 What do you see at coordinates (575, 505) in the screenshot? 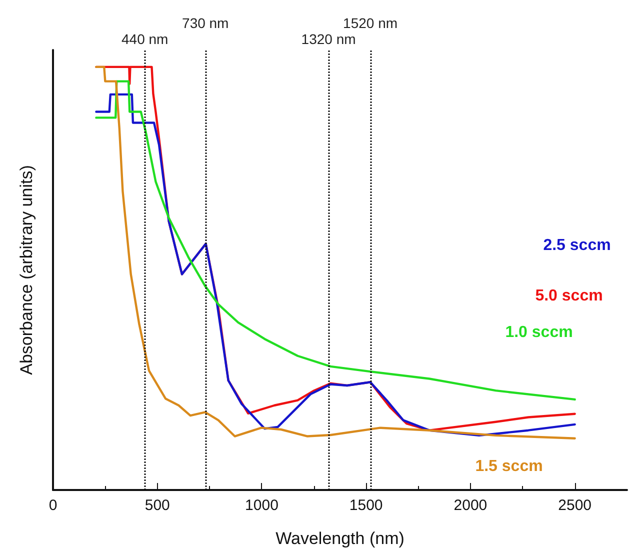
I see `x-tick-label: 2500` at bounding box center [575, 505].